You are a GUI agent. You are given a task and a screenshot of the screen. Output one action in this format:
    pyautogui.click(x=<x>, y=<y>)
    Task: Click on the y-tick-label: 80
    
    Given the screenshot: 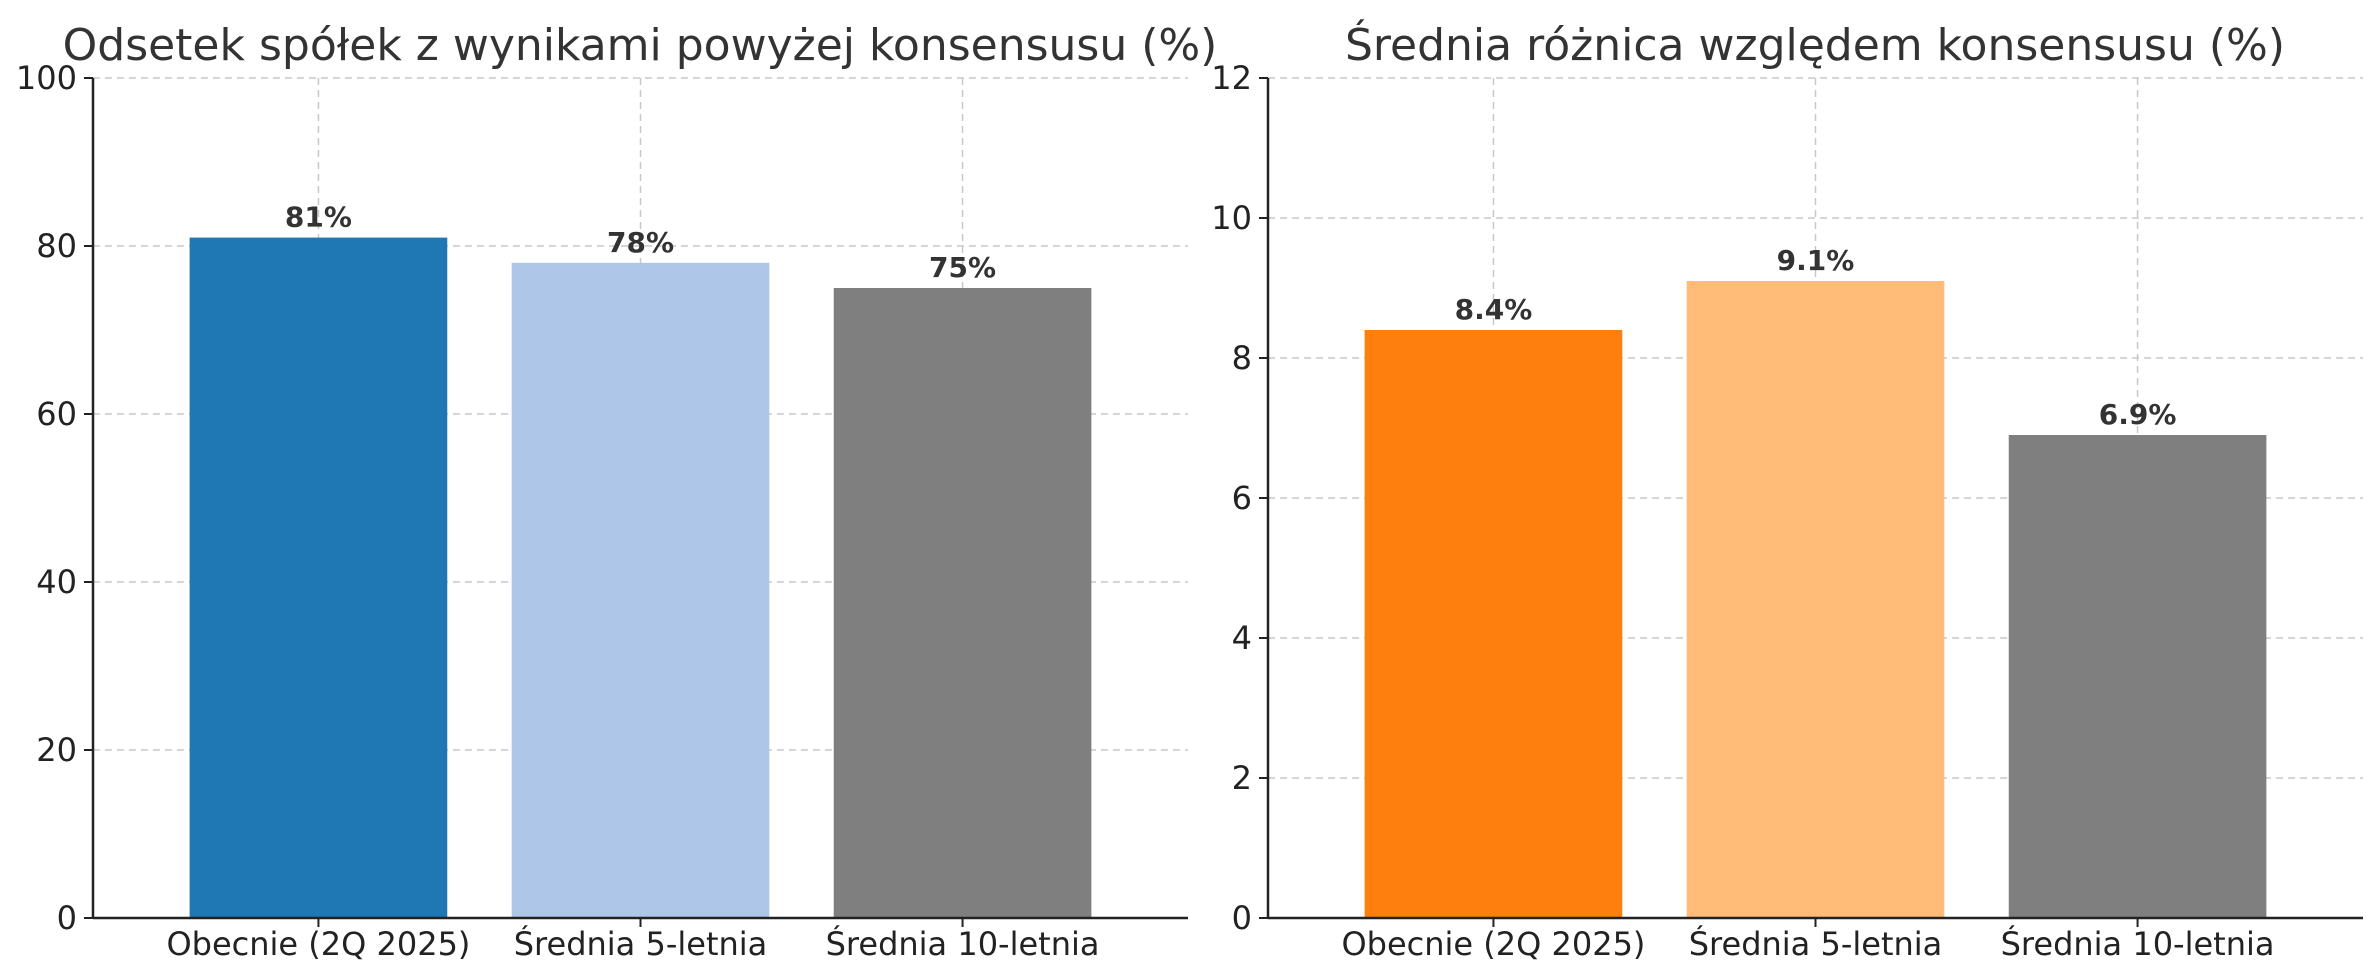 What is the action you would take?
    pyautogui.click(x=56, y=246)
    